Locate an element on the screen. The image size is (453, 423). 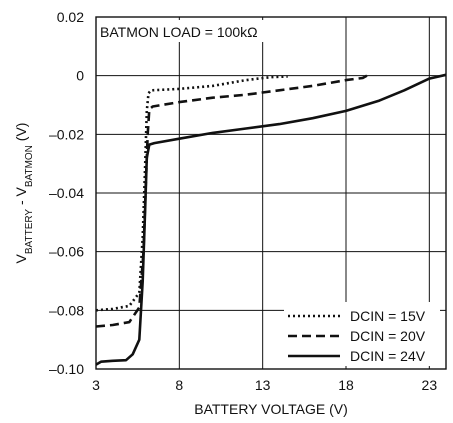
y-tick-label: –0.10 is located at coordinates (66, 369).